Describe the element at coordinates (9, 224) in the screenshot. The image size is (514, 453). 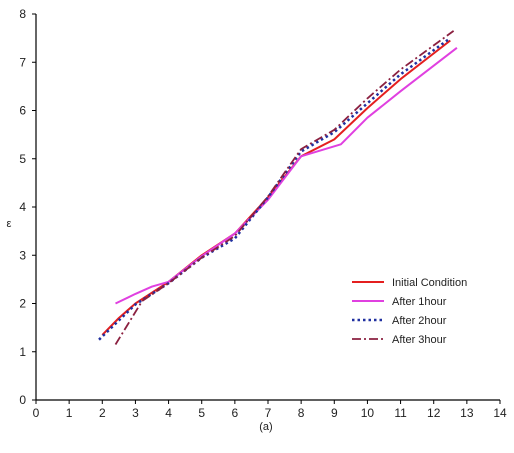
I see `y-axis-label: ε` at that location.